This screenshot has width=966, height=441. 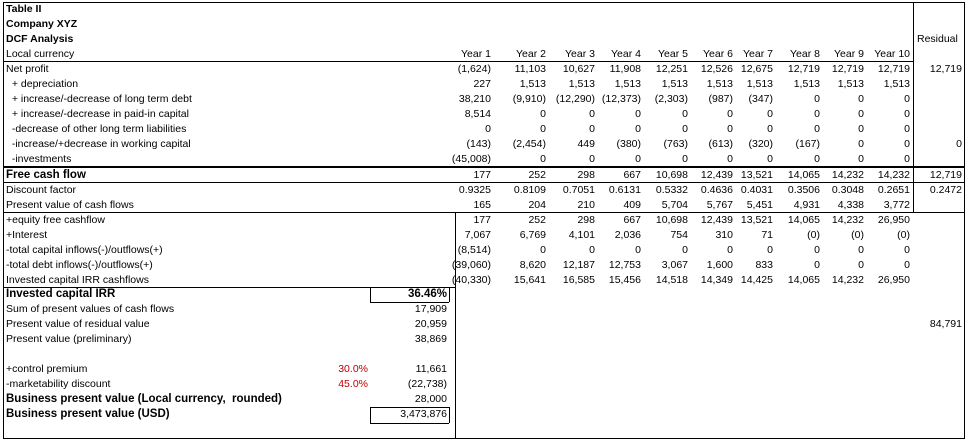 What do you see at coordinates (719, 204) in the screenshot?
I see `table-cell: 5,767` at bounding box center [719, 204].